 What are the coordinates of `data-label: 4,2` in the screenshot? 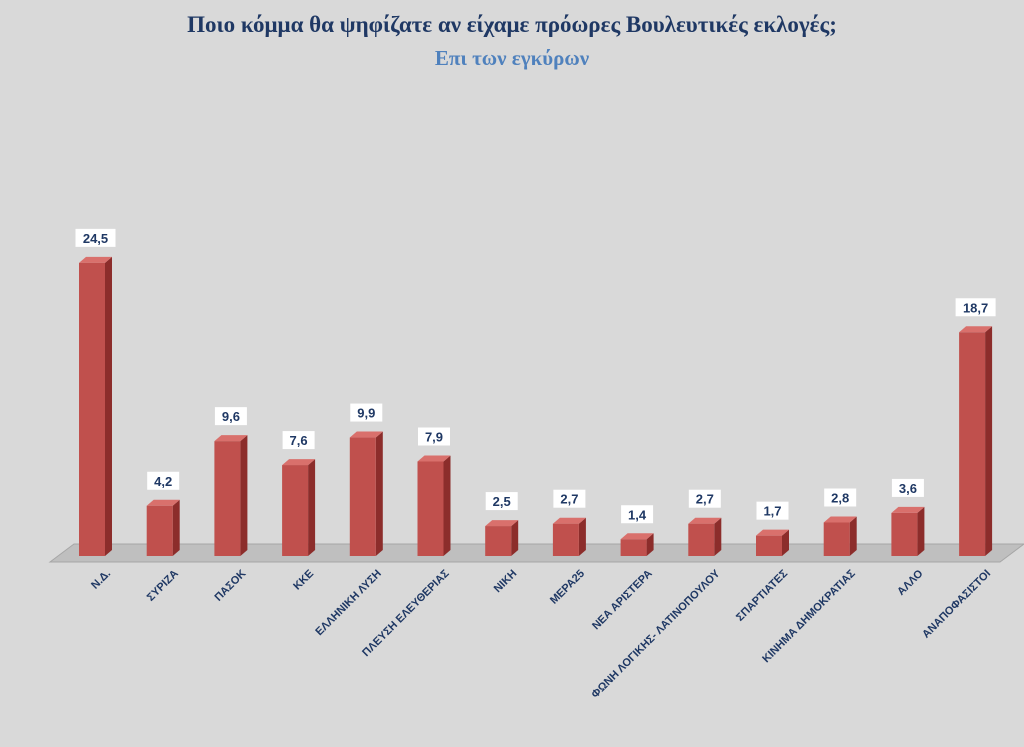 It's located at (163, 480).